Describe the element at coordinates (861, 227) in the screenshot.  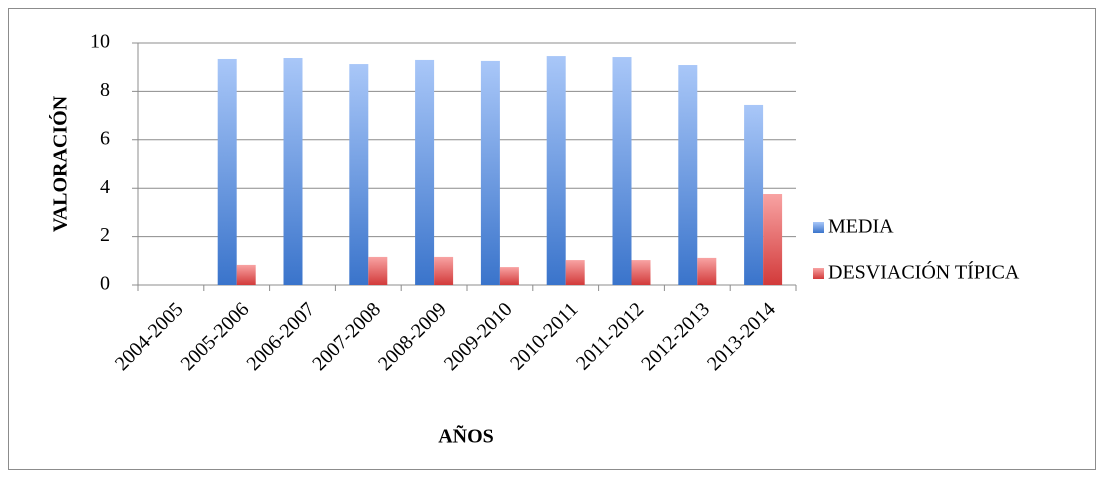
I see `legend-label: MEDIA` at that location.